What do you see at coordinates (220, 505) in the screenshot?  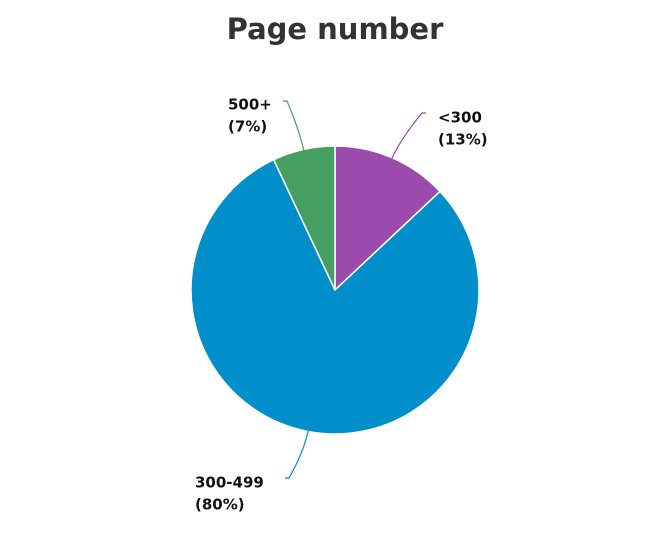 I see `slice-value-label: (80%)` at bounding box center [220, 505].